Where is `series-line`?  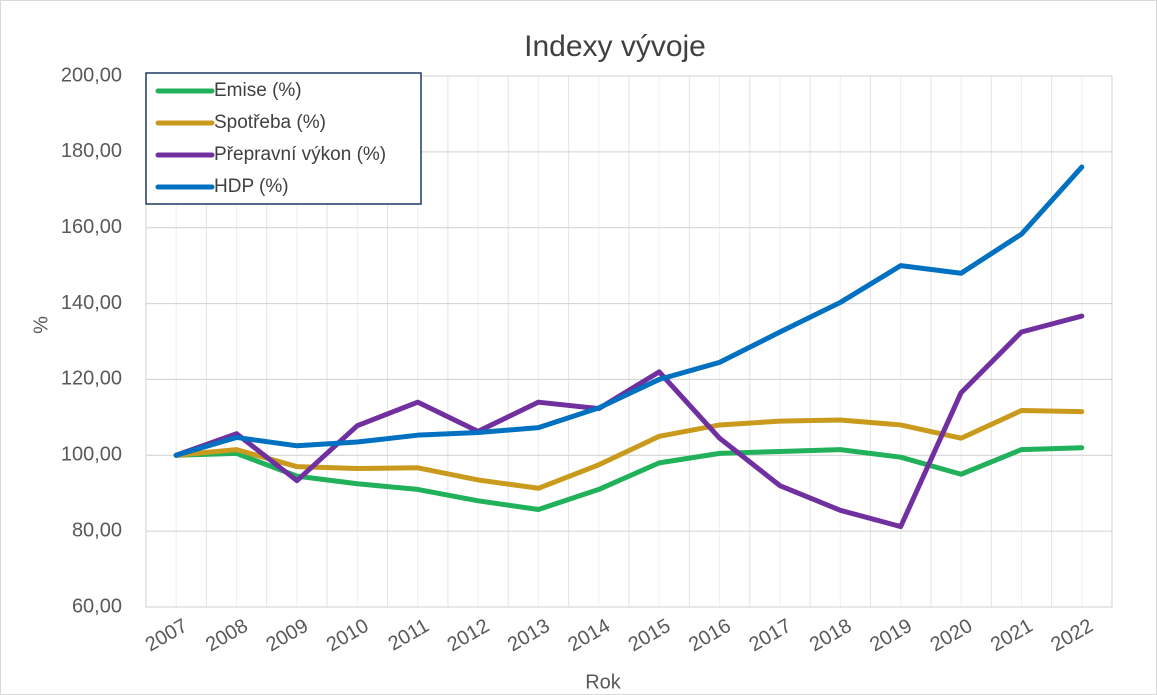 series-line is located at coordinates (629, 449).